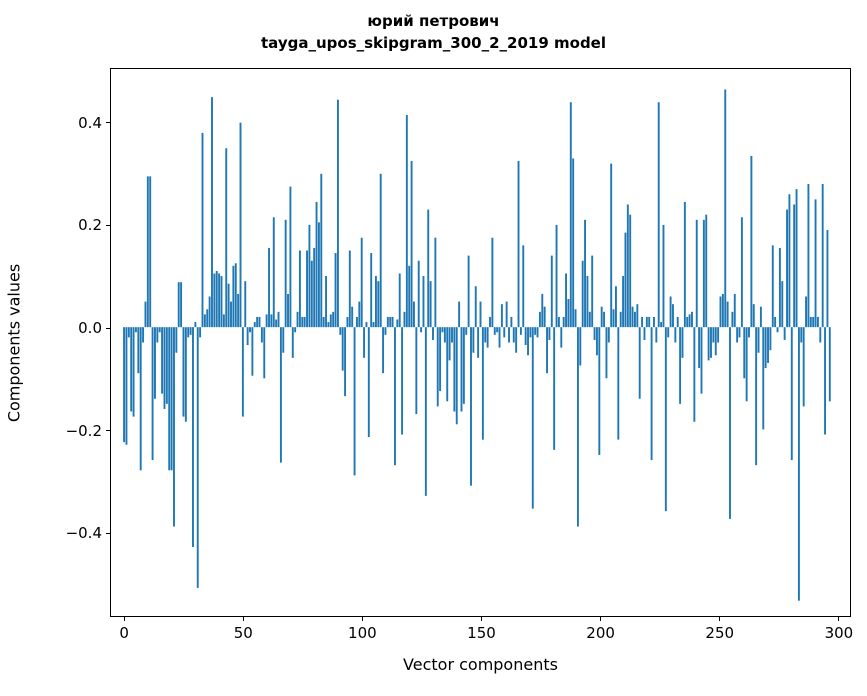 The image size is (867, 696). What do you see at coordinates (90, 122) in the screenshot?
I see `y-axis-tick-label: 0.4` at bounding box center [90, 122].